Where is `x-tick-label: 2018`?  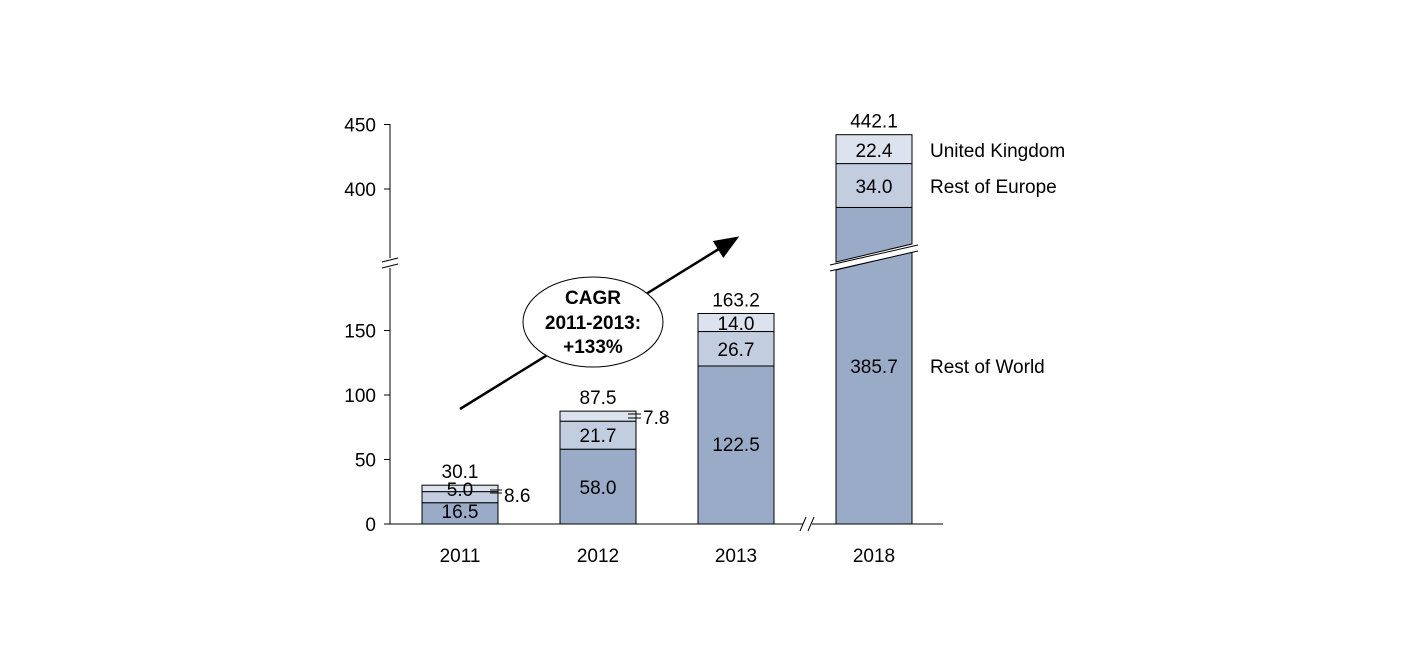 x-tick-label: 2018 is located at coordinates (874, 556).